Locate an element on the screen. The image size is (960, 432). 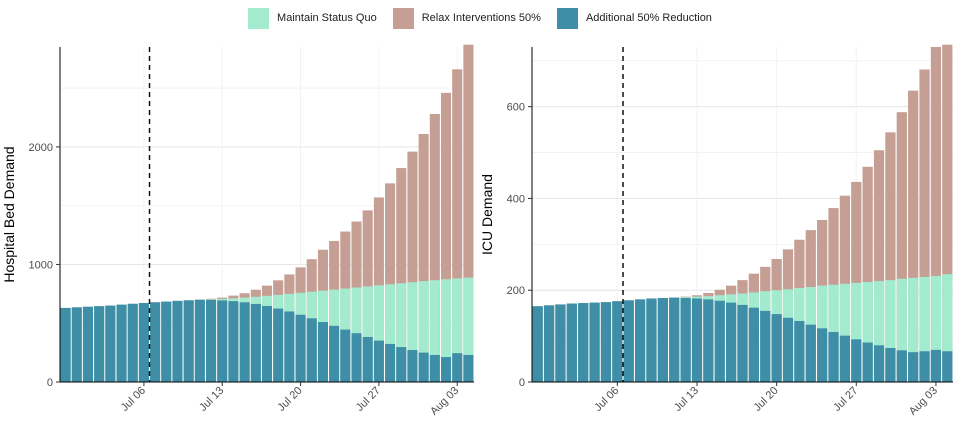
y-tick-label: 600 is located at coordinates (516, 108).